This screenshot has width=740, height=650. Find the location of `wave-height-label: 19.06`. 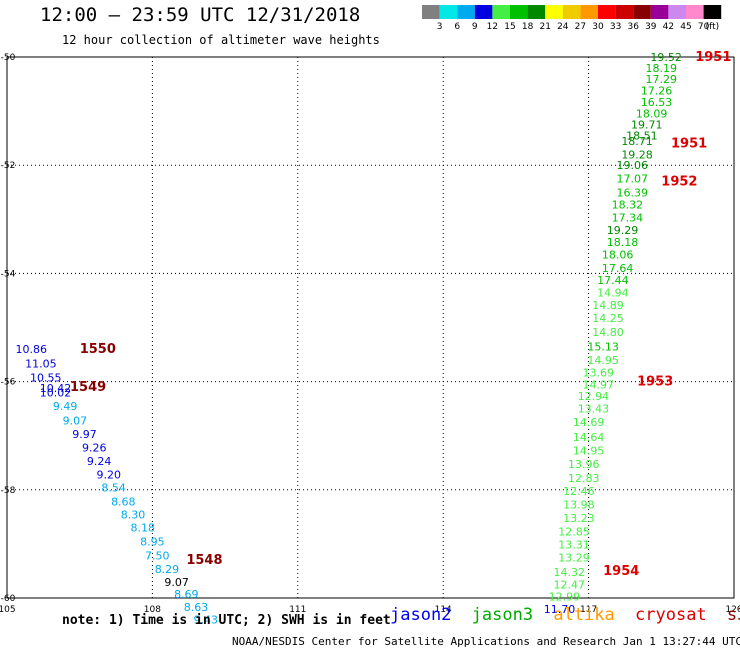

wave-height-label: 19.06 is located at coordinates (632, 165).